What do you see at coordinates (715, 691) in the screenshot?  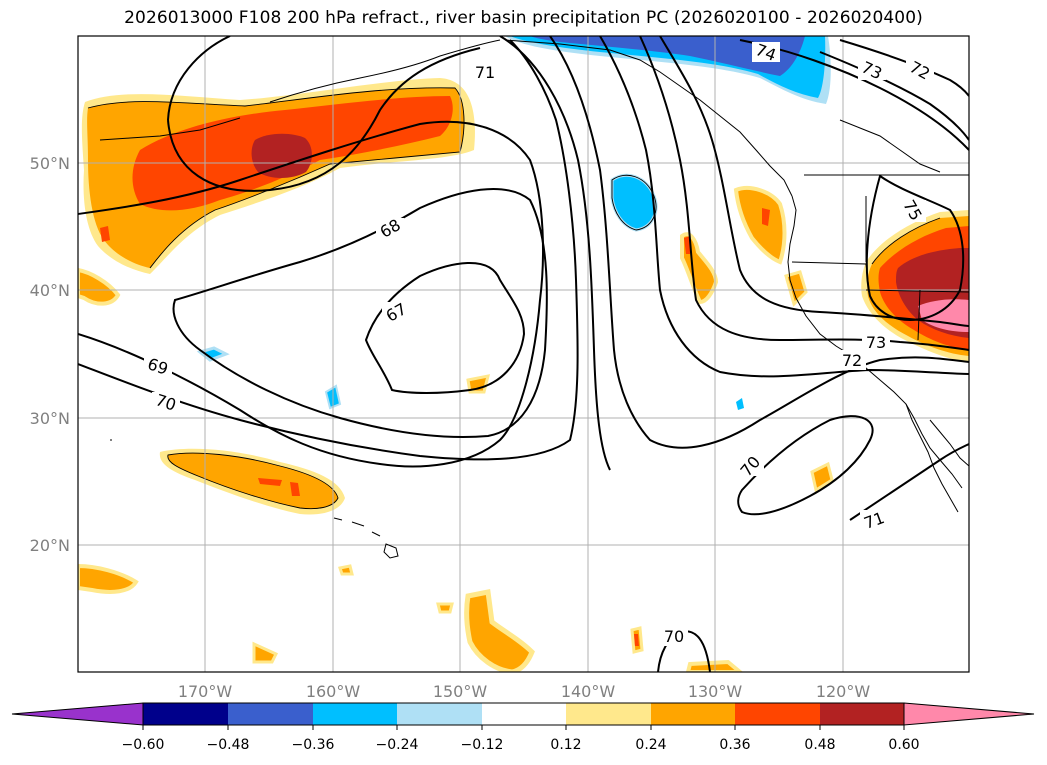 I see `lon-label: 130°W` at bounding box center [715, 691].